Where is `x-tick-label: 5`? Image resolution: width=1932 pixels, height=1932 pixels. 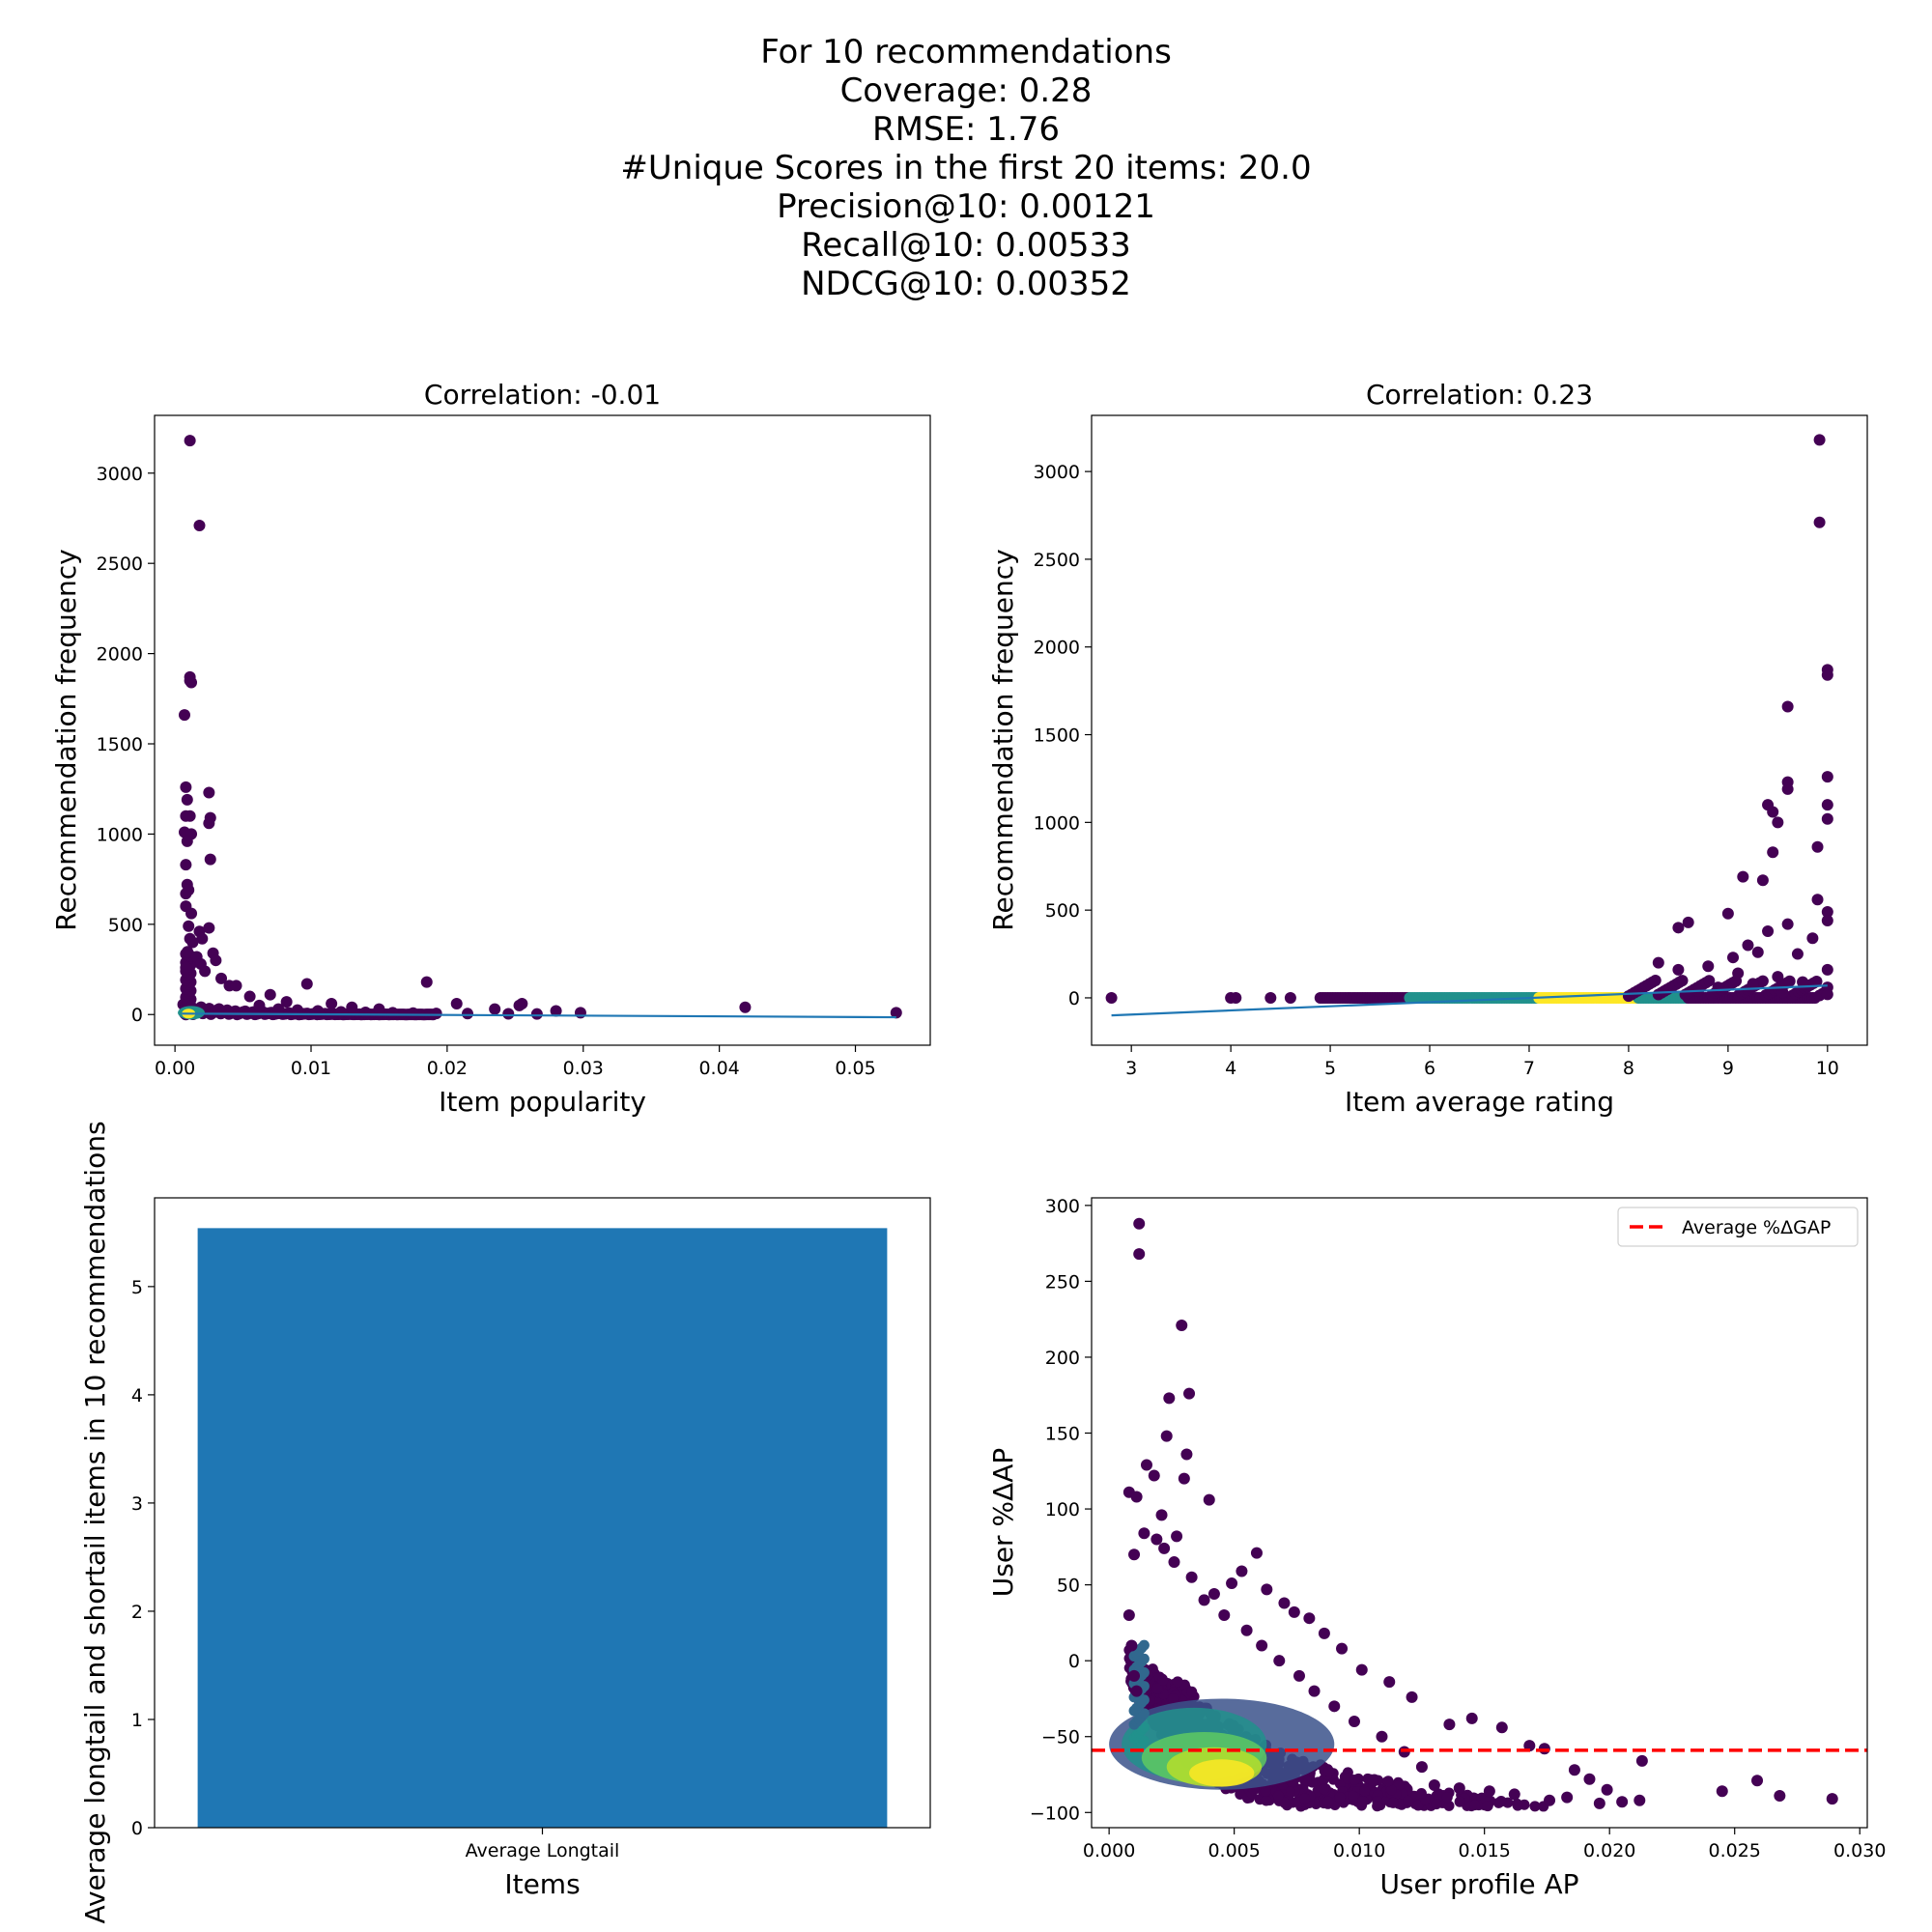 x-tick-label: 5 is located at coordinates (1330, 1068).